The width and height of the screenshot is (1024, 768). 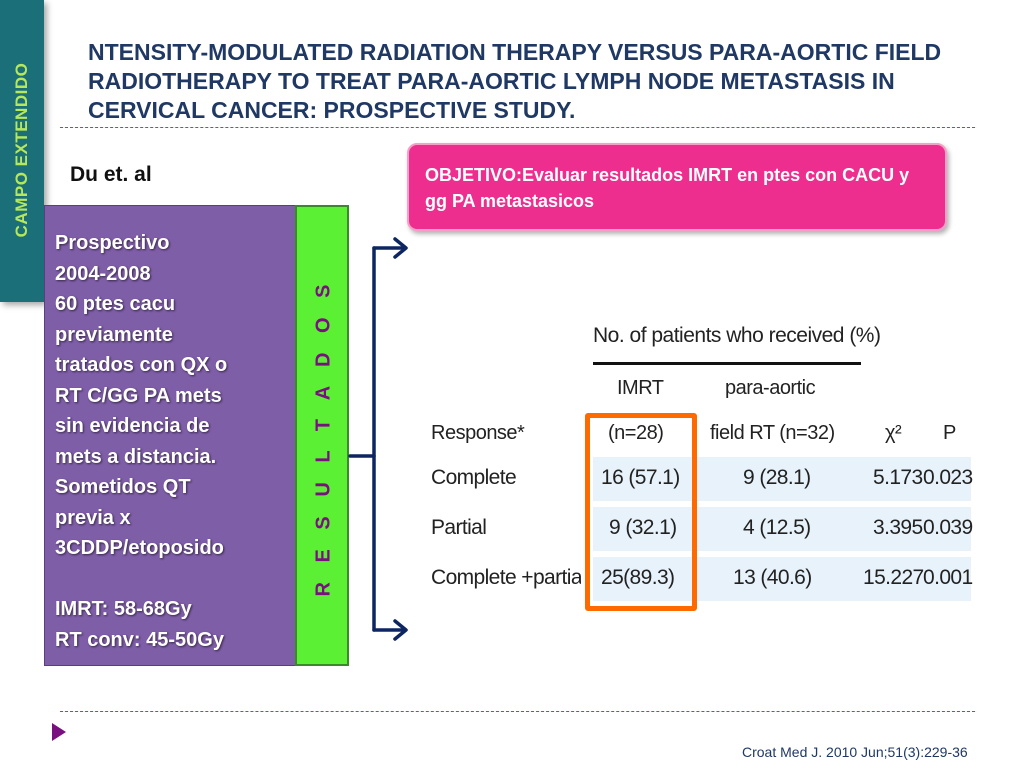 What do you see at coordinates (141, 365) in the screenshot?
I see `study-line: tratados con QX o` at bounding box center [141, 365].